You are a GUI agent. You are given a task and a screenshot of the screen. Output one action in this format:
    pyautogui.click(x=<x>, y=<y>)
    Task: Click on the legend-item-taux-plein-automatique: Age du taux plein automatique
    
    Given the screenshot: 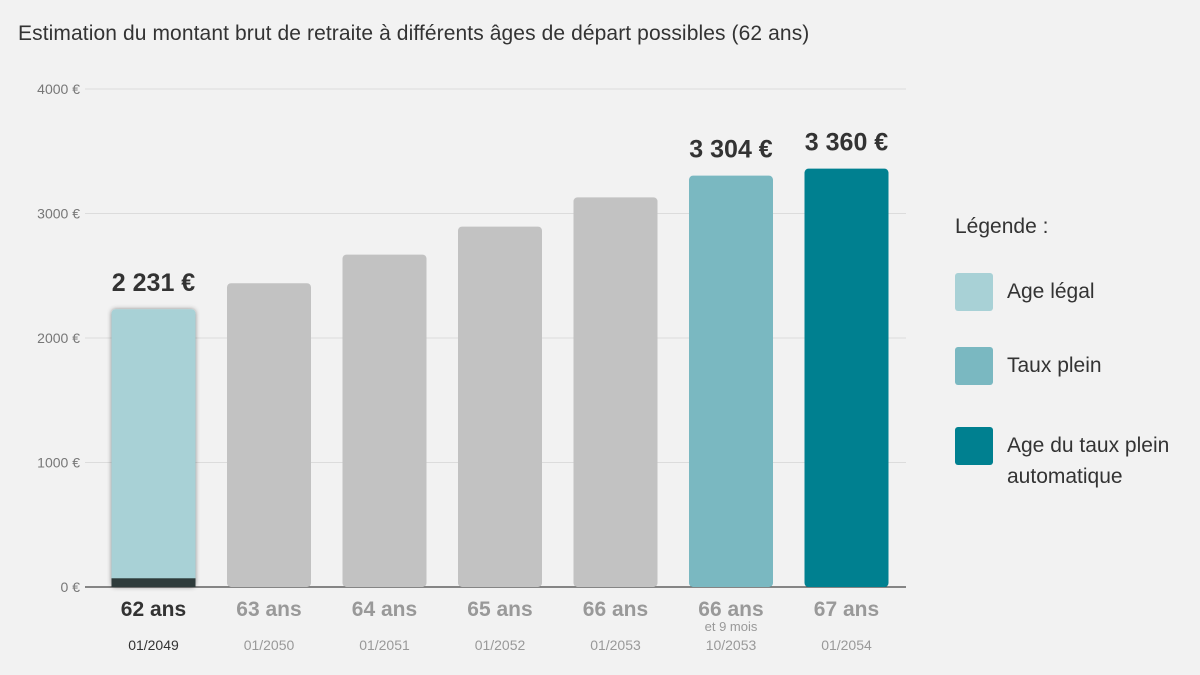 What is the action you would take?
    pyautogui.click(x=1075, y=459)
    